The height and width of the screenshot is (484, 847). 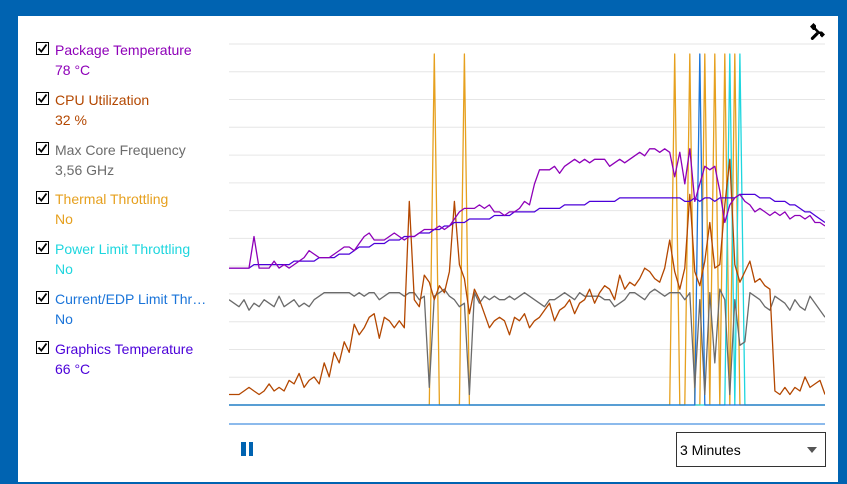 I want to click on legend-value: 32 %, so click(x=71, y=119).